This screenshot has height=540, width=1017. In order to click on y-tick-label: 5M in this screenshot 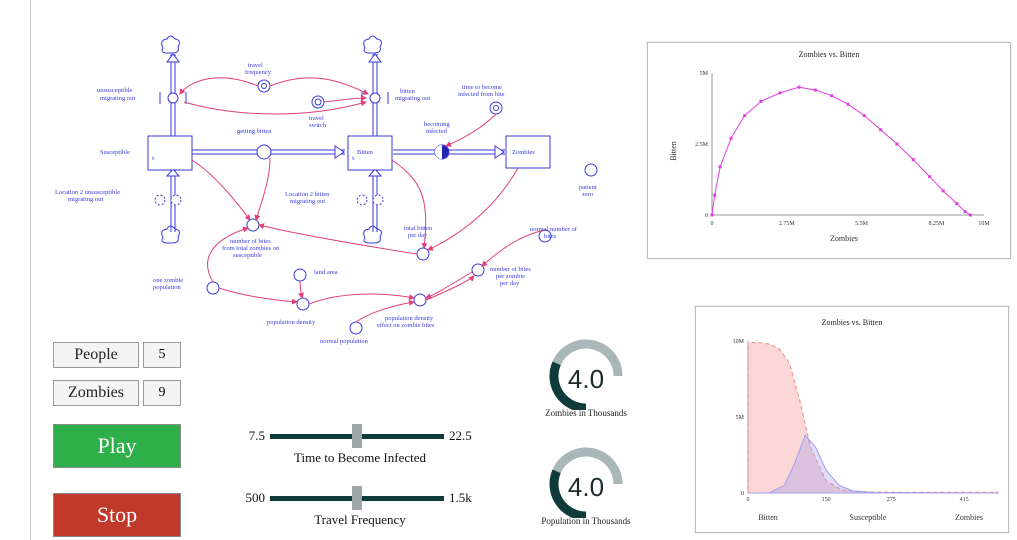, I will do `click(704, 74)`.